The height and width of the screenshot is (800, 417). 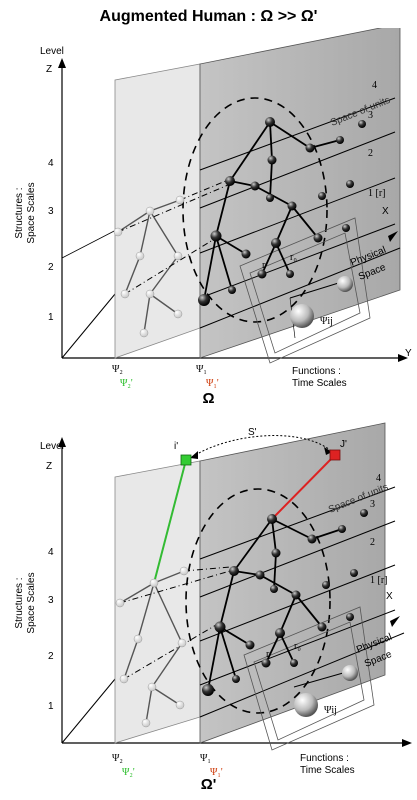 I want to click on i-prime-node, so click(x=186, y=460).